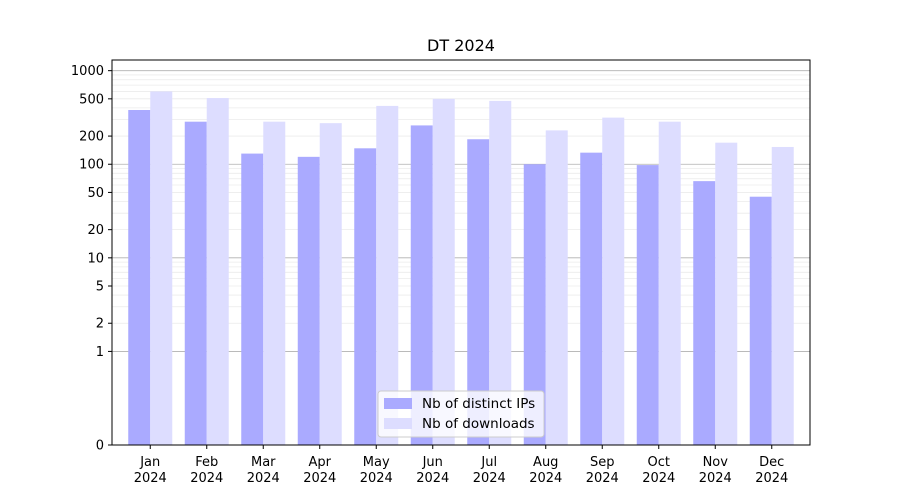  Describe the element at coordinates (100, 287) in the screenshot. I see `y-tick-label: 5` at that location.